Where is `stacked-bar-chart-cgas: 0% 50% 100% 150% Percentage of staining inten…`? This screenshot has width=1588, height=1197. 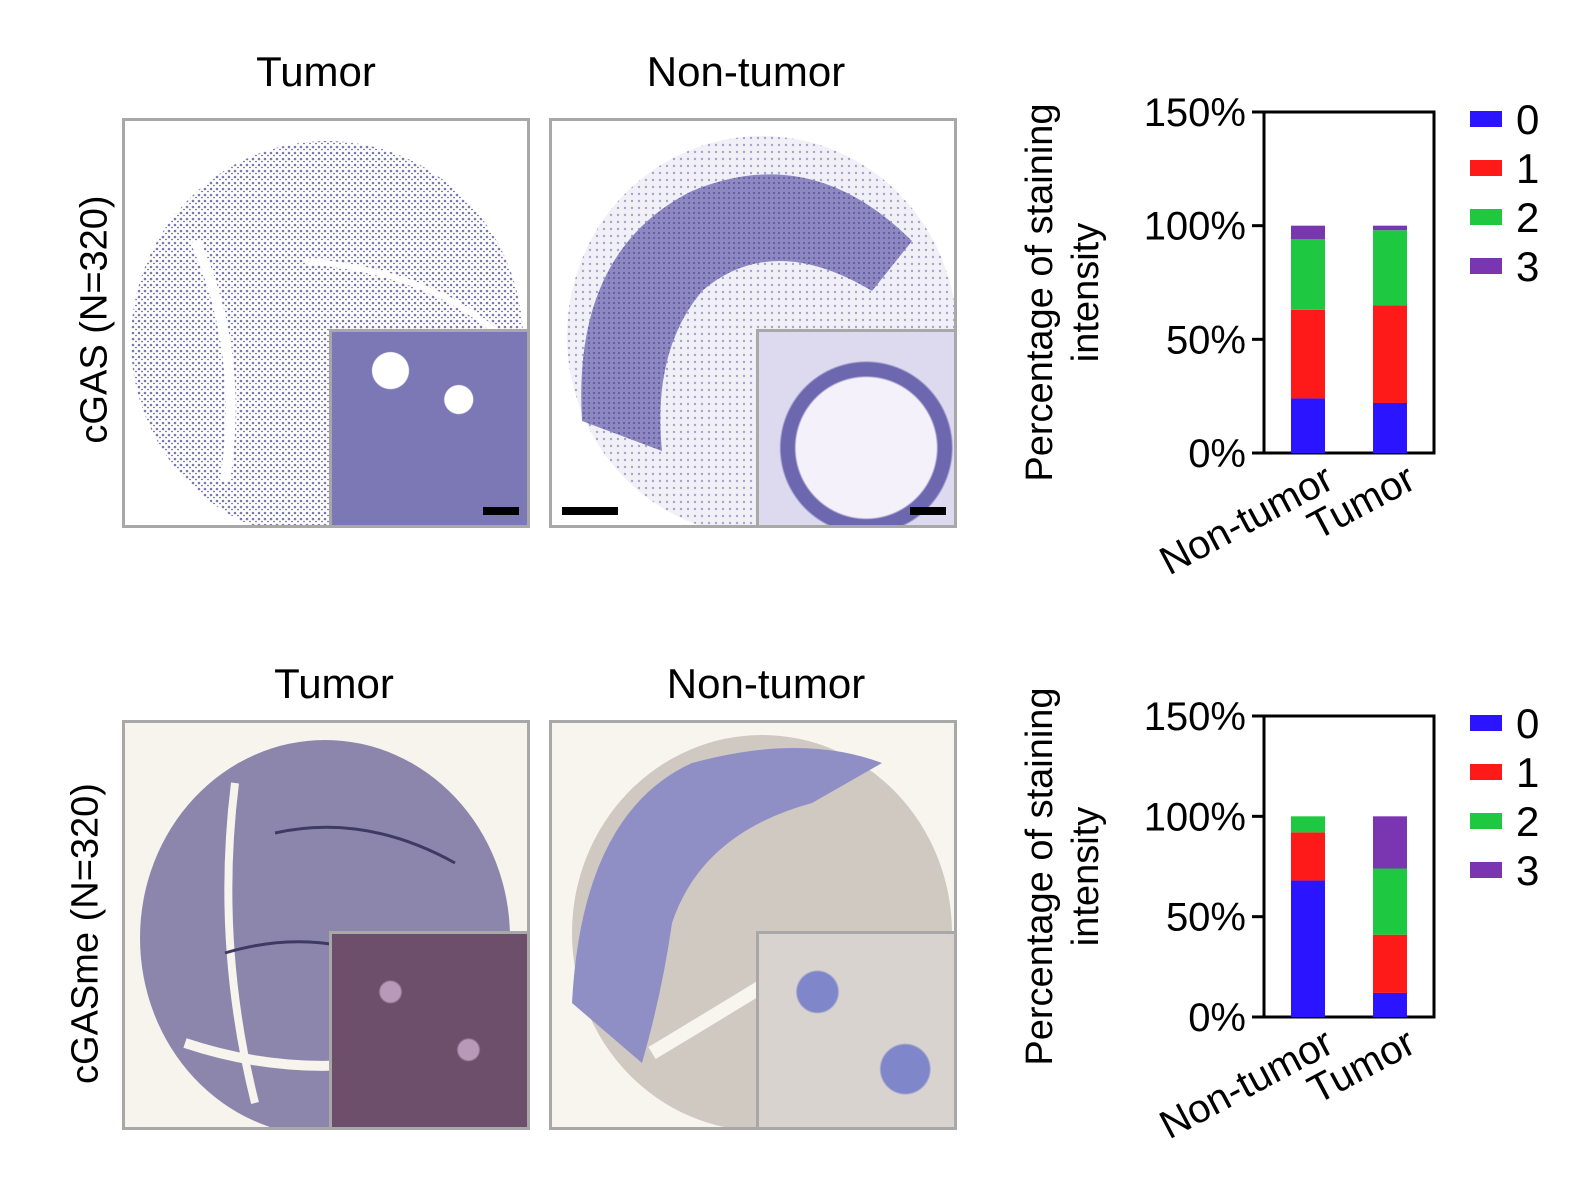
stacked-bar-chart-cgas: 0% 50% 100% 150% Percentage of staining inten… is located at coordinates (1279, 337).